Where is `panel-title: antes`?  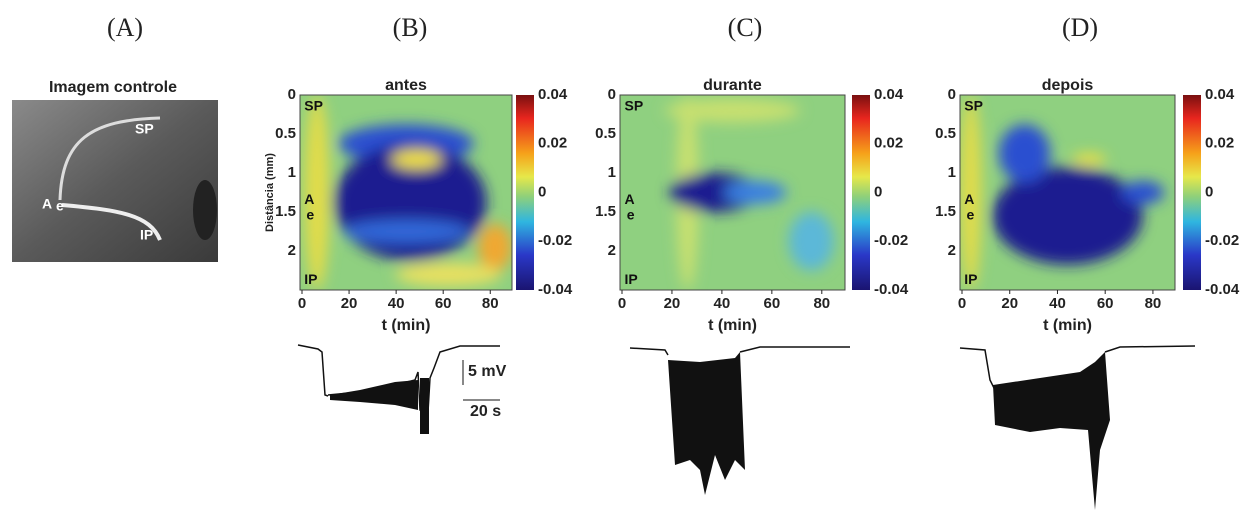
panel-title: antes is located at coordinates (406, 85).